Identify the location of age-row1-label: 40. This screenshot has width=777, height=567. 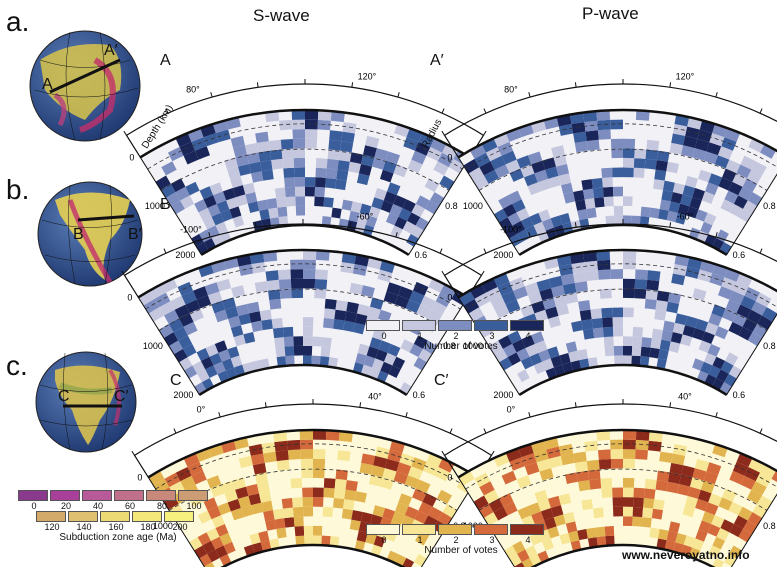
(97, 506).